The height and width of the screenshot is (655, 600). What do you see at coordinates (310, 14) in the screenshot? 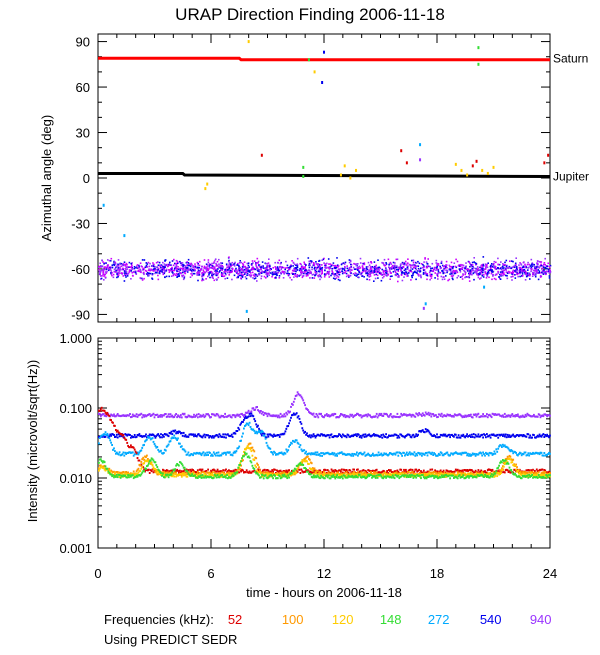
I see `chart-title: URAP Direction Finding 2006-11-18` at bounding box center [310, 14].